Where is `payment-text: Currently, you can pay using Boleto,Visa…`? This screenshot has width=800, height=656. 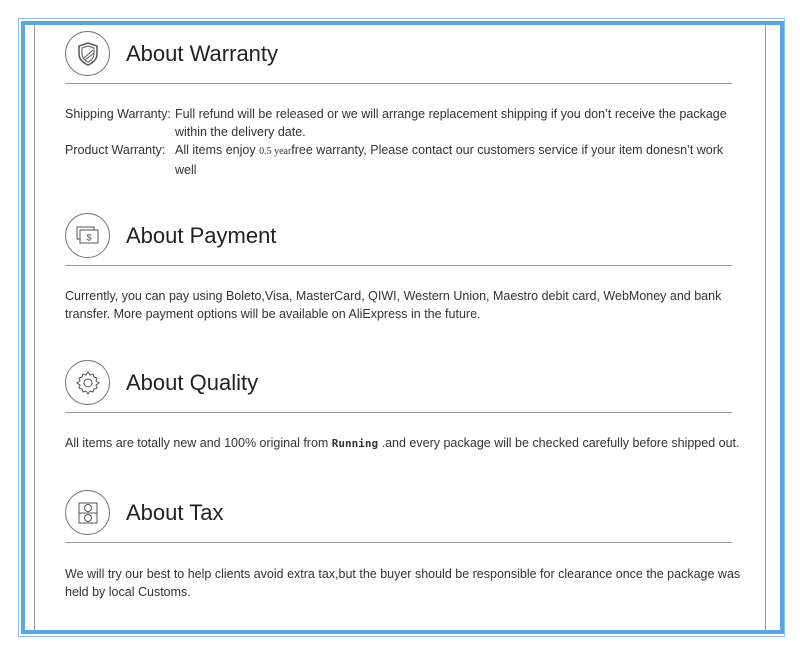 payment-text: Currently, you can pay using Boleto,Visa… is located at coordinates (393, 305).